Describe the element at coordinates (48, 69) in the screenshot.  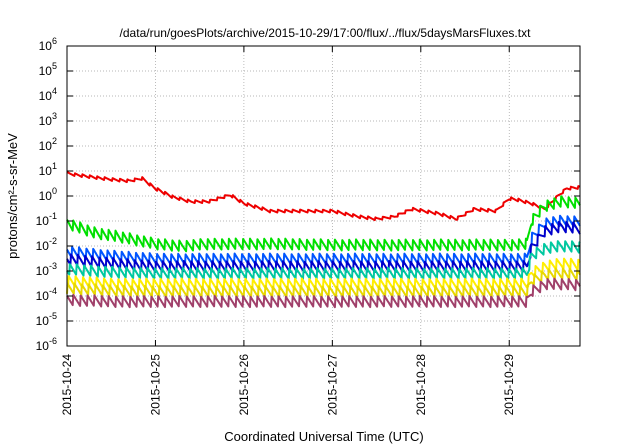
I see `y-tick-label: 10⁵` at that location.